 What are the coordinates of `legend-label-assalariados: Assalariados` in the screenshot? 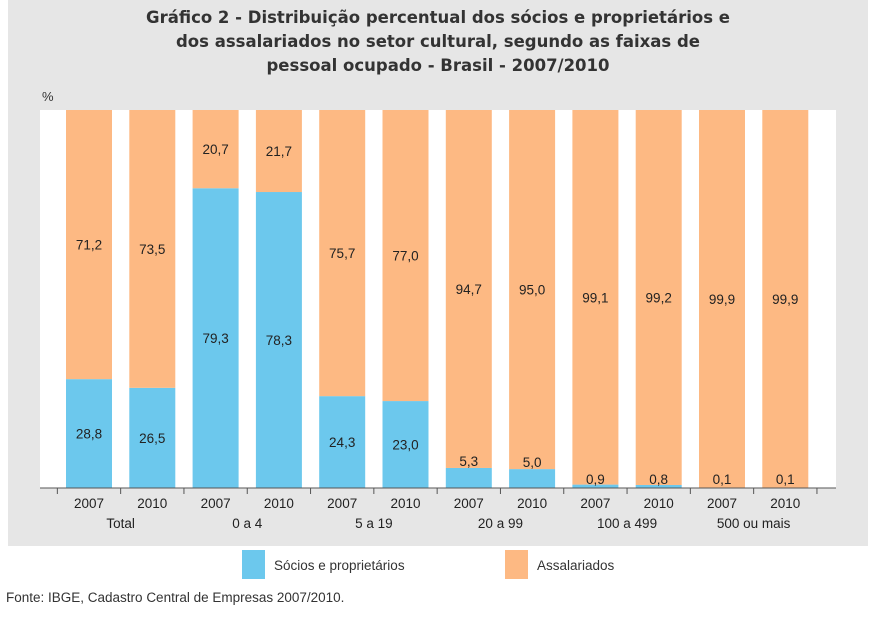 It's located at (576, 565).